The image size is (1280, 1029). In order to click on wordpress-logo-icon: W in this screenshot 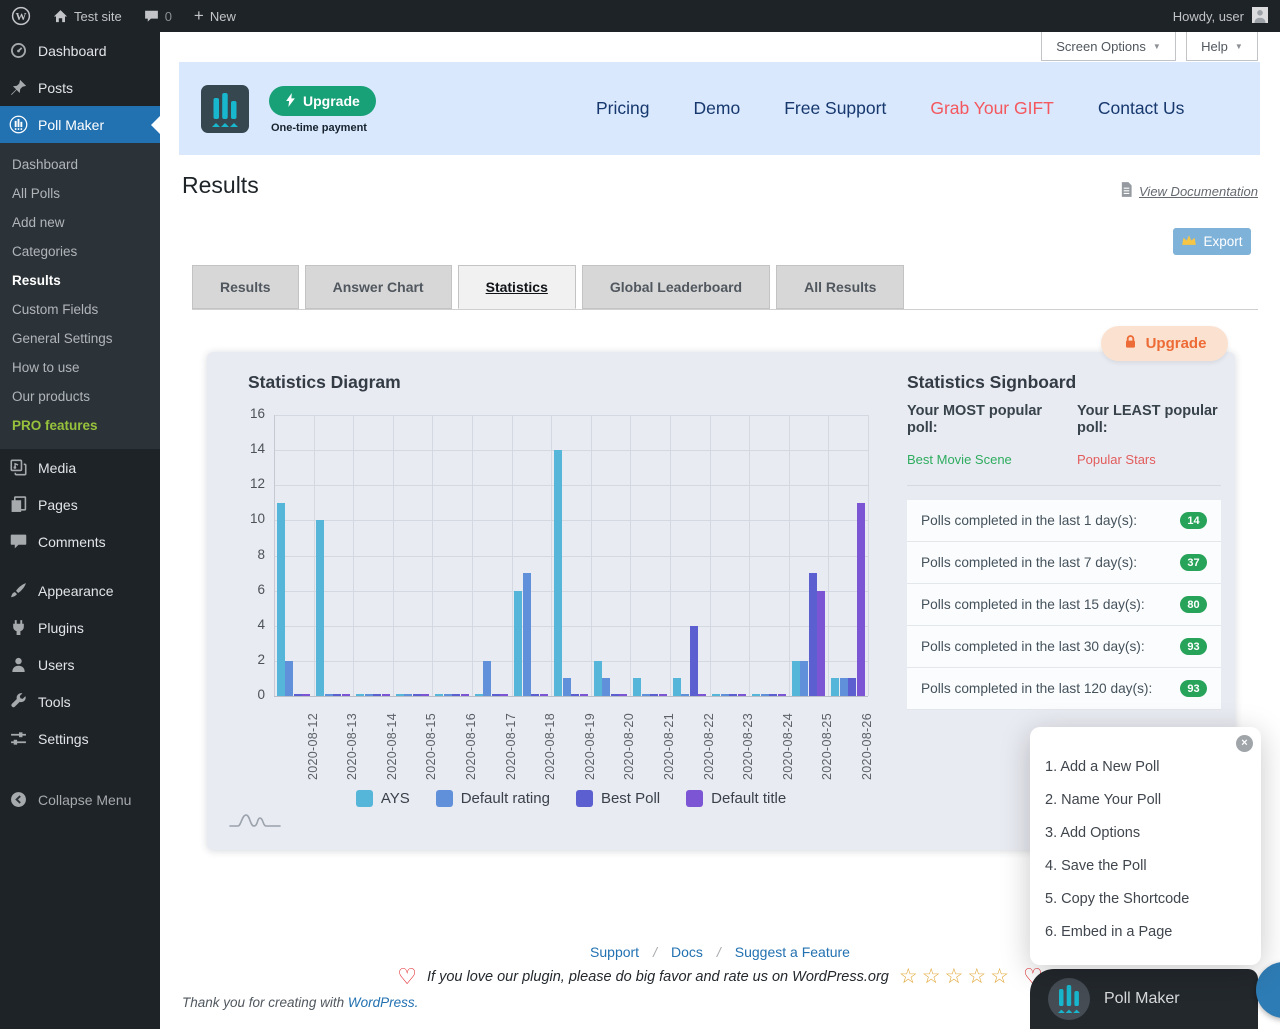, I will do `click(21, 16)`.